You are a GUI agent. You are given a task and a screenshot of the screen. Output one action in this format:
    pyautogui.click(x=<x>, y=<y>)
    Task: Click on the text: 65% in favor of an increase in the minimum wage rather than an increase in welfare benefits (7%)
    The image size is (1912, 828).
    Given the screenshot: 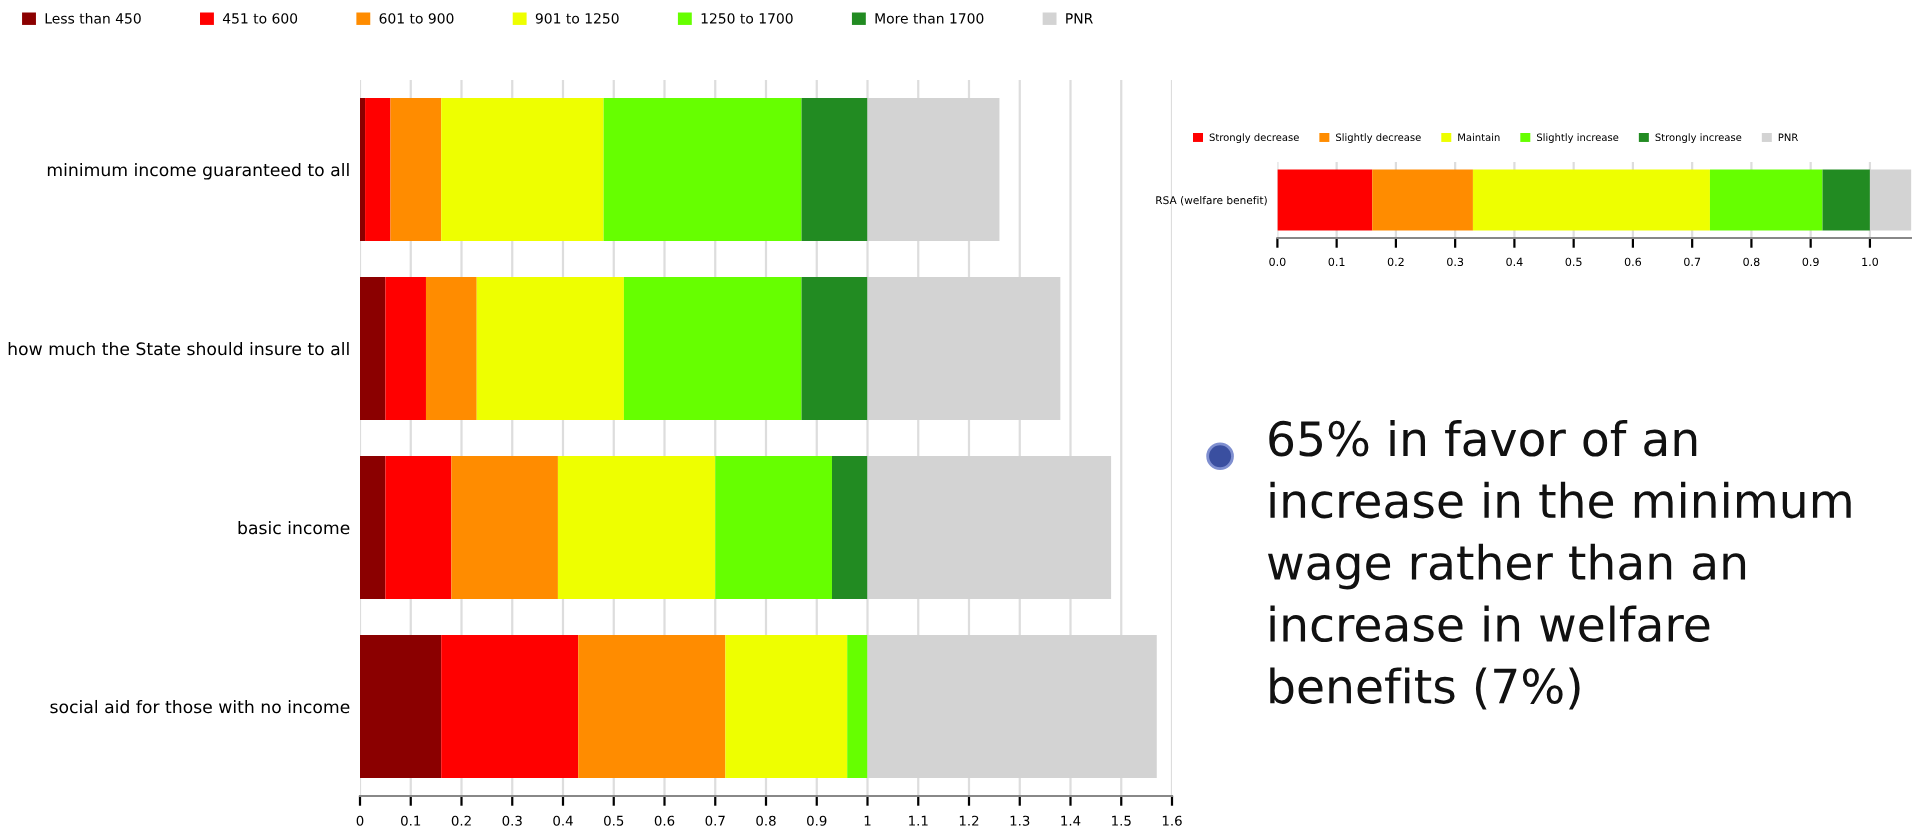 What is the action you would take?
    pyautogui.click(x=1559, y=565)
    